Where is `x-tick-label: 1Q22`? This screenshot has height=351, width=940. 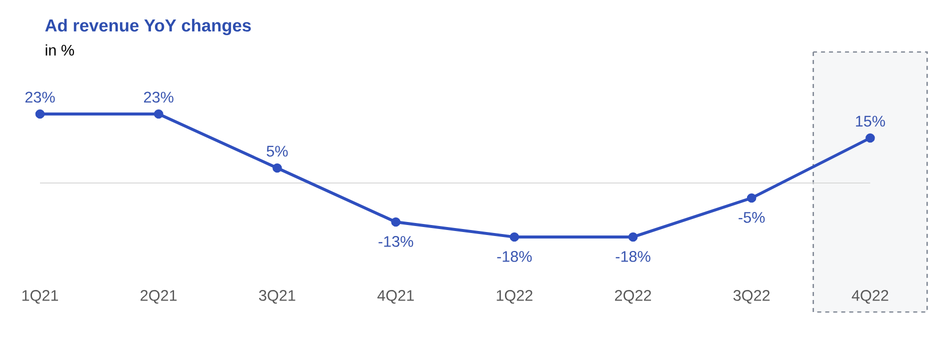 x-tick-label: 1Q22 is located at coordinates (514, 297).